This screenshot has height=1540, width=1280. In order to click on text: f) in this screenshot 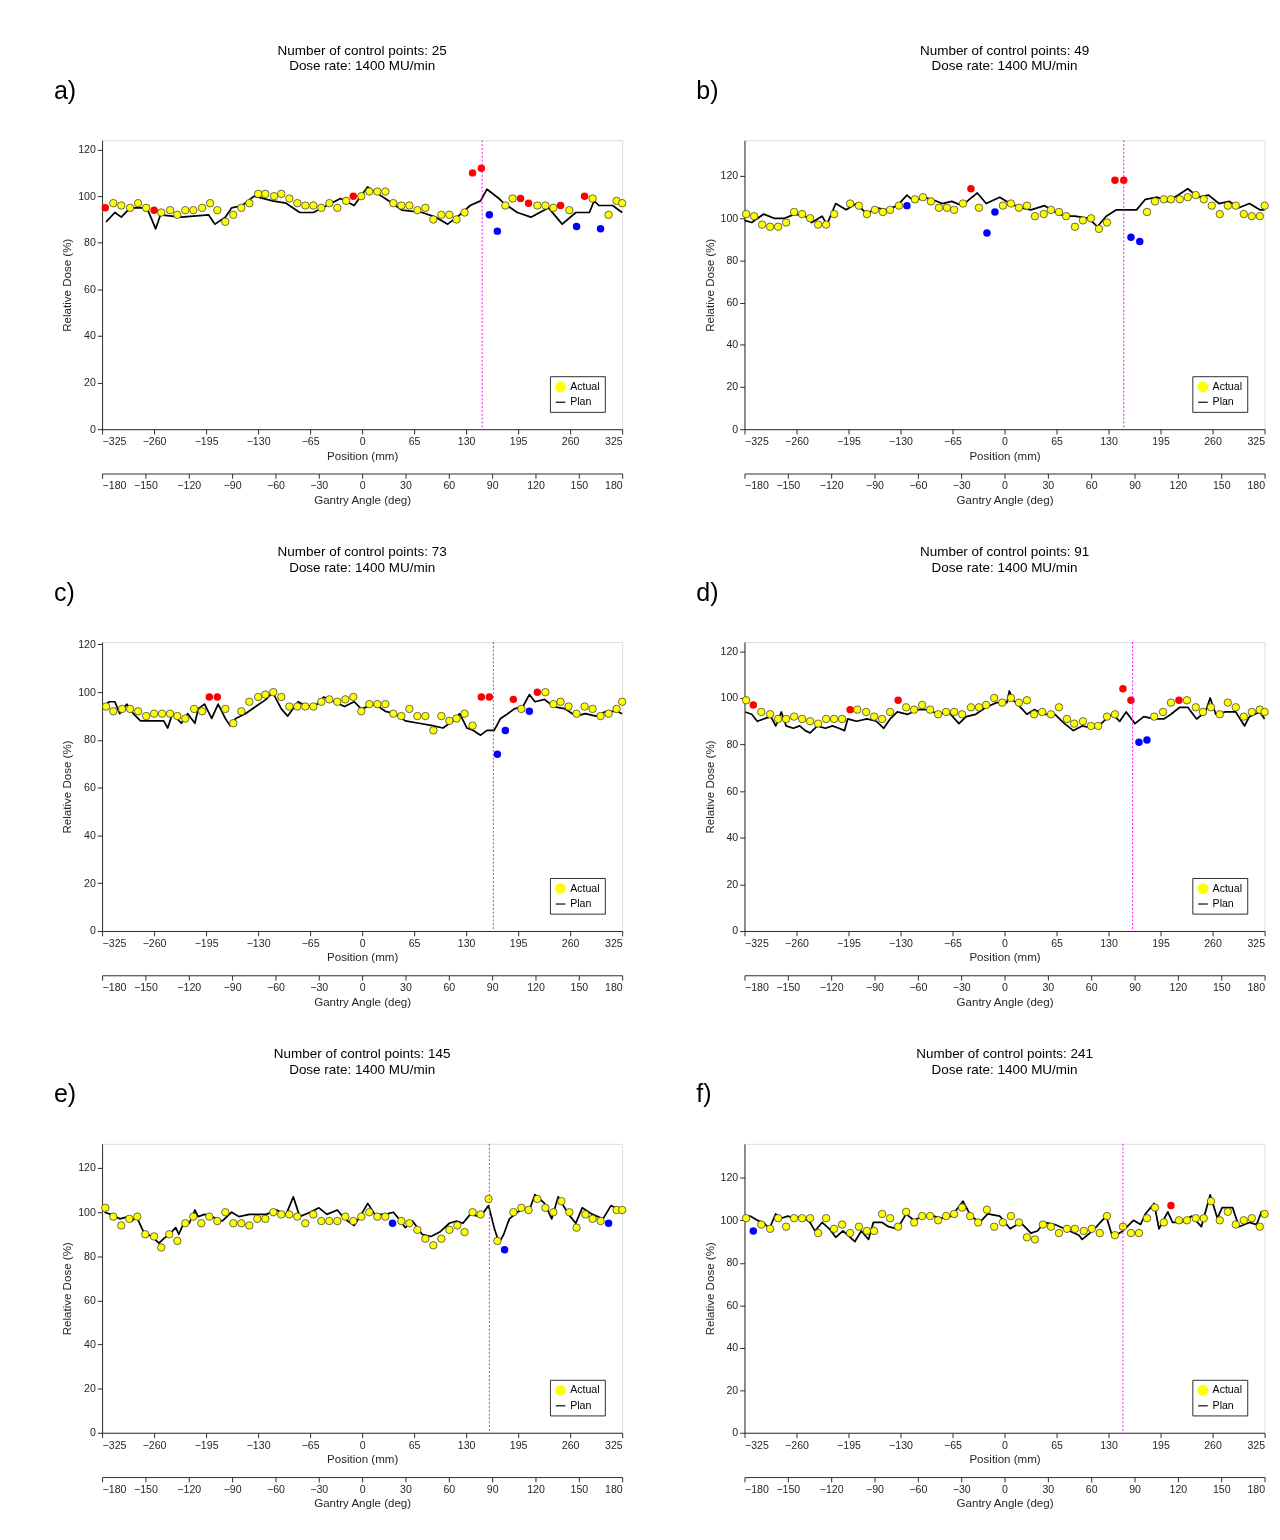, I will do `click(704, 1093)`.